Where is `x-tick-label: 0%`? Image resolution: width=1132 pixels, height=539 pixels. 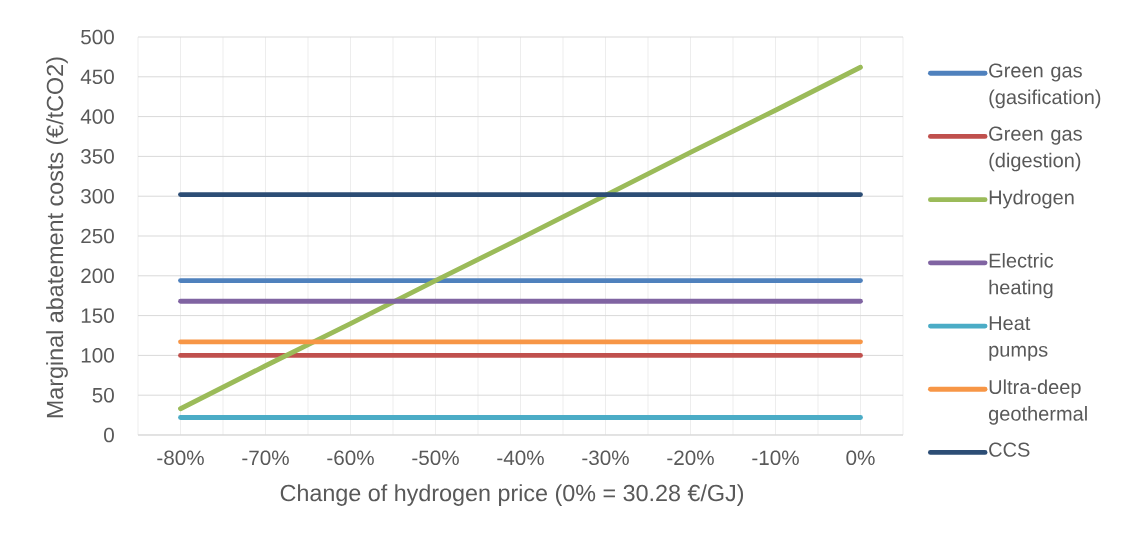 x-tick-label: 0% is located at coordinates (860, 458).